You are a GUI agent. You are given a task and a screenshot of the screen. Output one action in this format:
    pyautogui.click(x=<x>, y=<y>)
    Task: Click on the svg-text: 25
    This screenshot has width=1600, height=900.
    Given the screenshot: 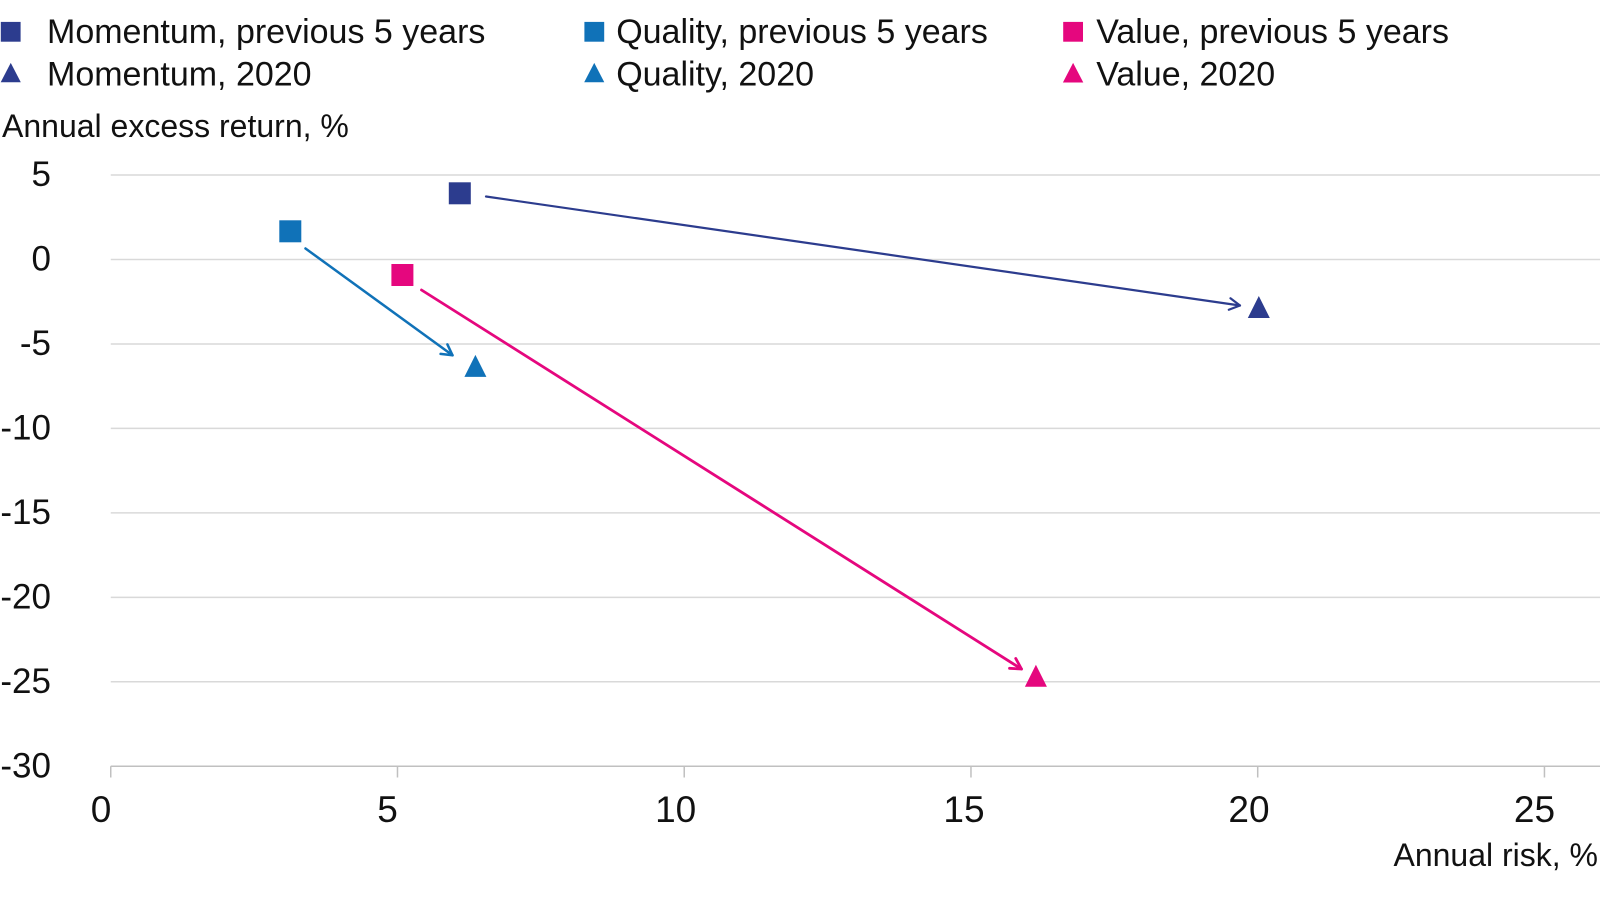 What is the action you would take?
    pyautogui.click(x=1534, y=809)
    